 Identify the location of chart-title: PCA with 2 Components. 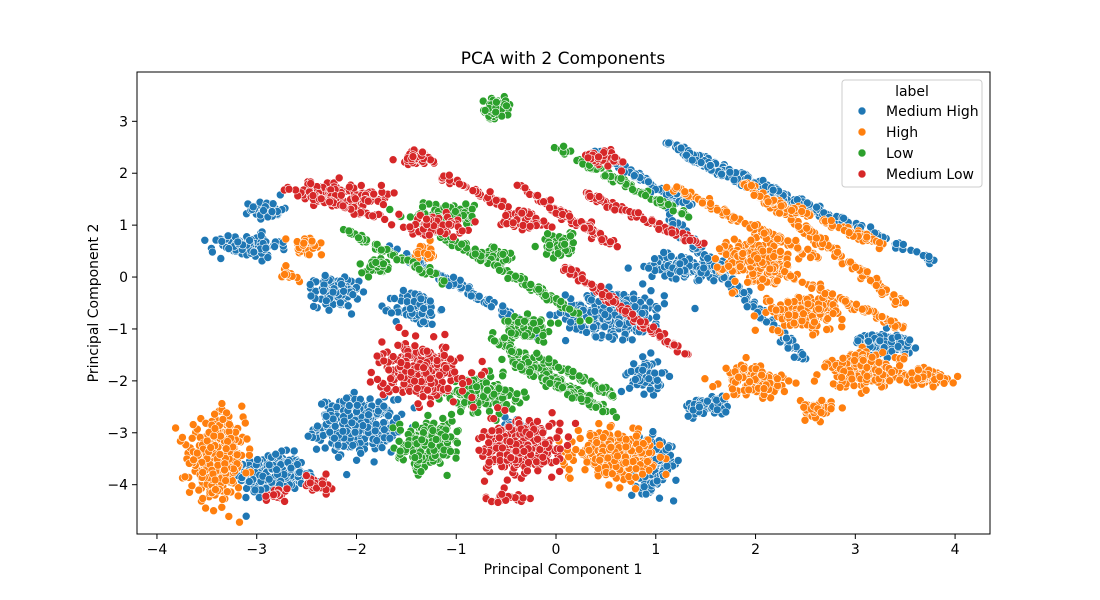
(563, 59).